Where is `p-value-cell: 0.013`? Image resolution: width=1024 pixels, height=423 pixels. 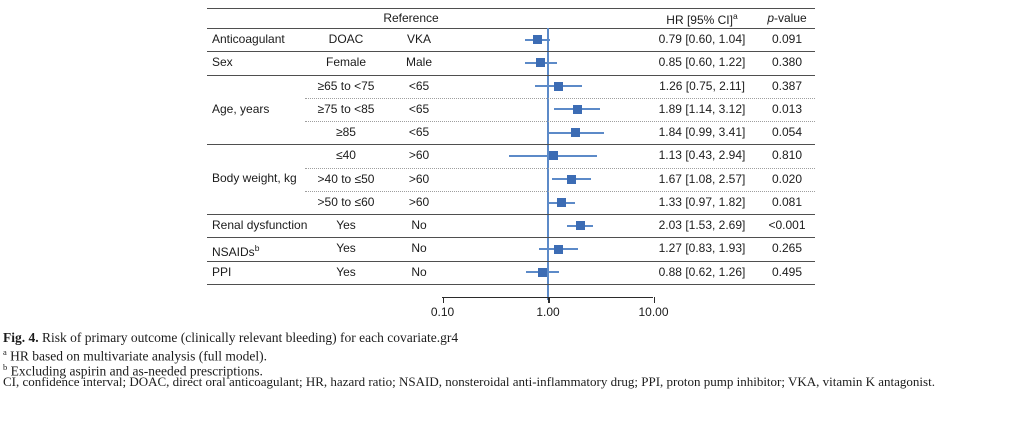 p-value-cell: 0.013 is located at coordinates (787, 108).